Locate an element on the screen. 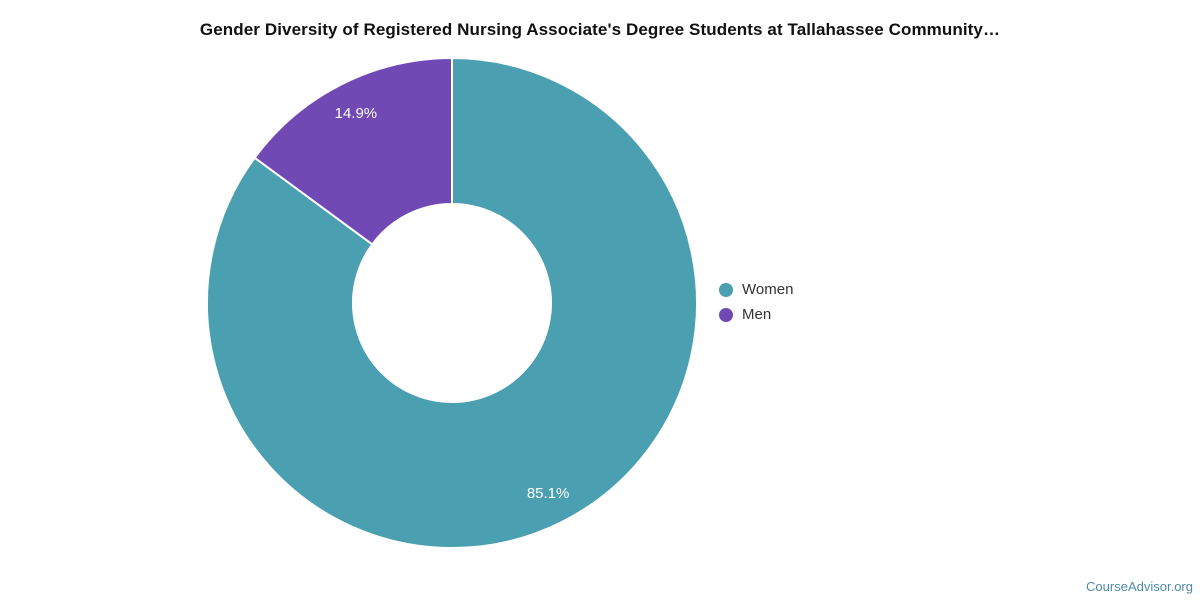 Image resolution: width=1200 pixels, height=600 pixels. legend-item-women: Women is located at coordinates (756, 290).